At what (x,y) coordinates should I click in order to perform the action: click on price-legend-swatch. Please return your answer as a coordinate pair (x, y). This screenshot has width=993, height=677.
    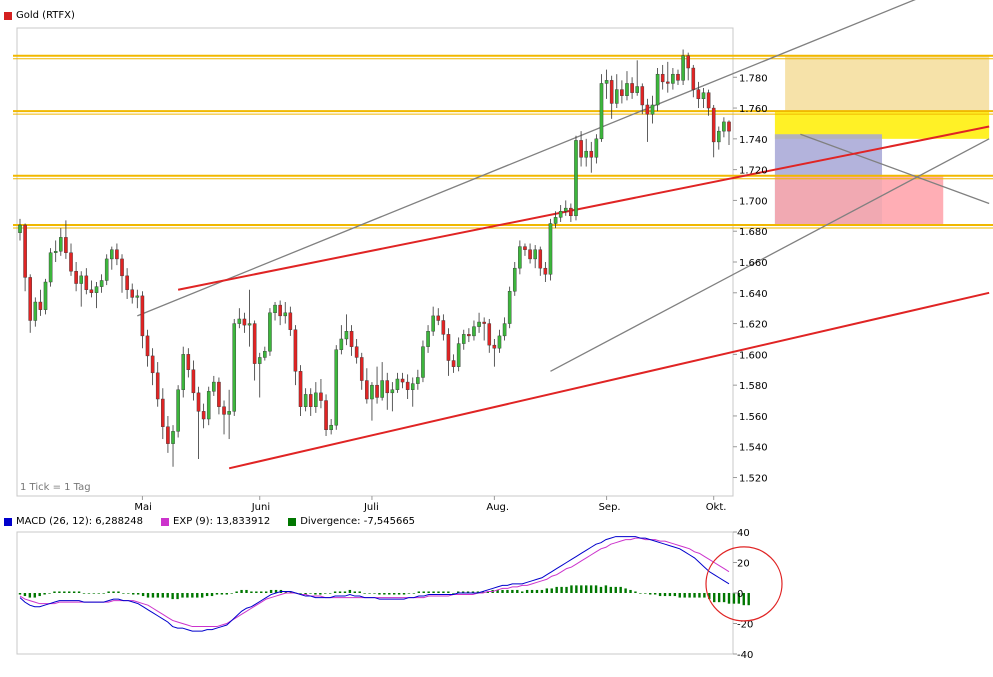
    Looking at the image, I should click on (8, 15).